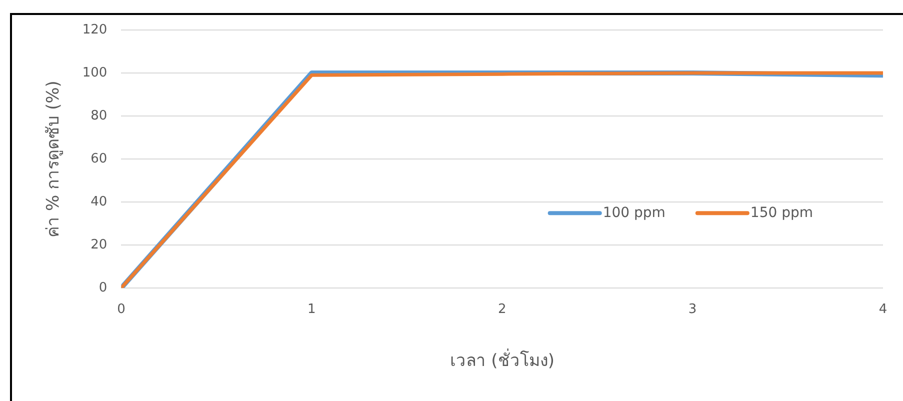  I want to click on x-tick-label: 3, so click(692, 310).